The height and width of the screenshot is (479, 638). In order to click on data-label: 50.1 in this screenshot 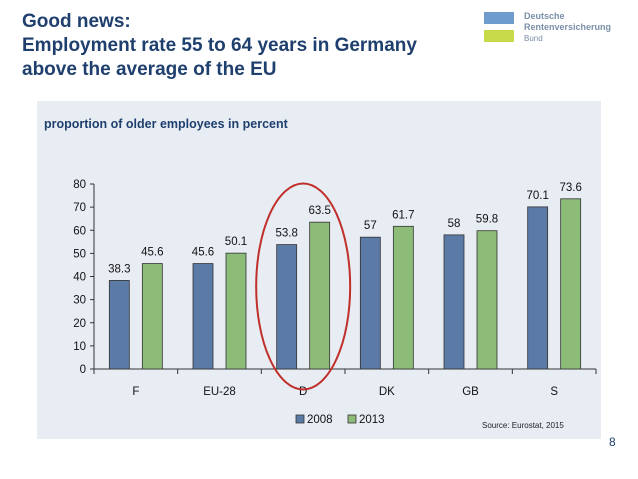, I will do `click(236, 242)`.